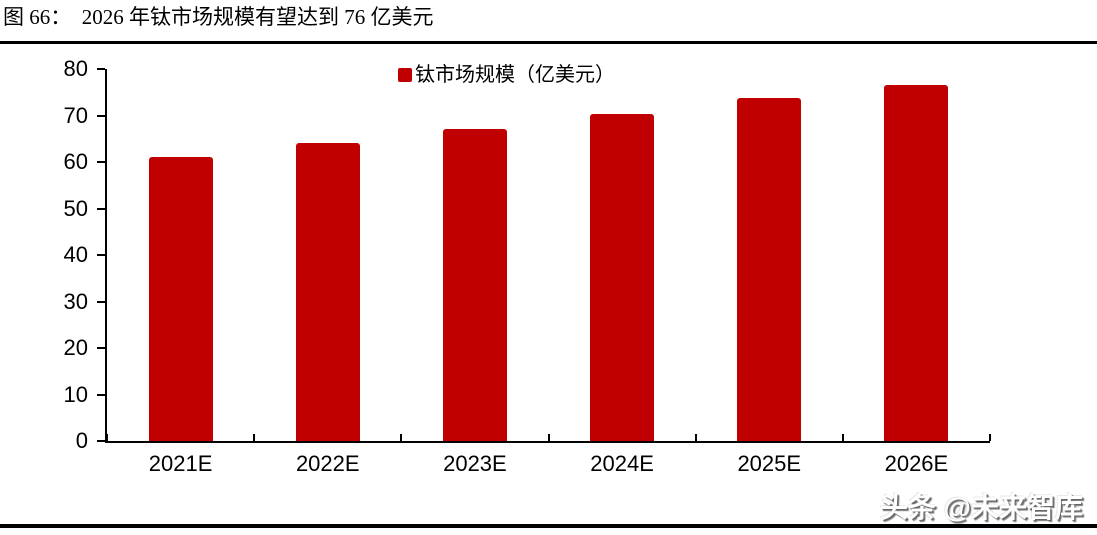  Describe the element at coordinates (405, 75) in the screenshot. I see `legend-swatch-icon` at that location.